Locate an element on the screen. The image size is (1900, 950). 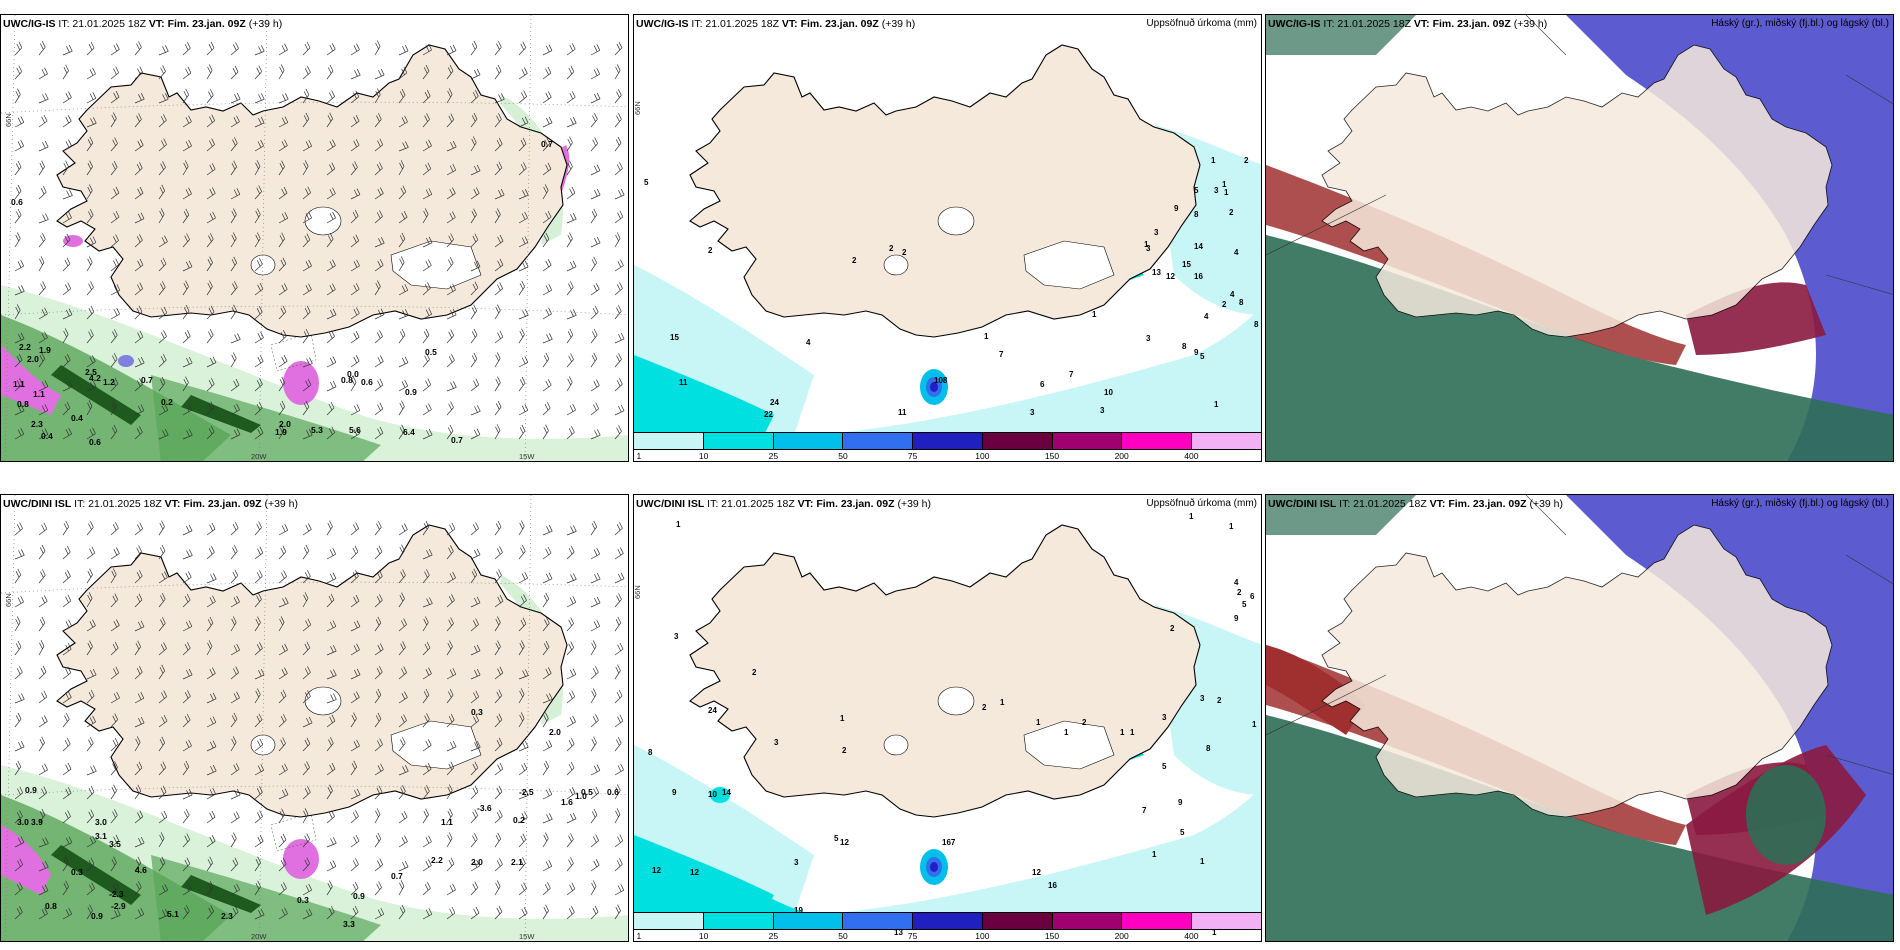
value-label: 1.6 is located at coordinates (567, 802).